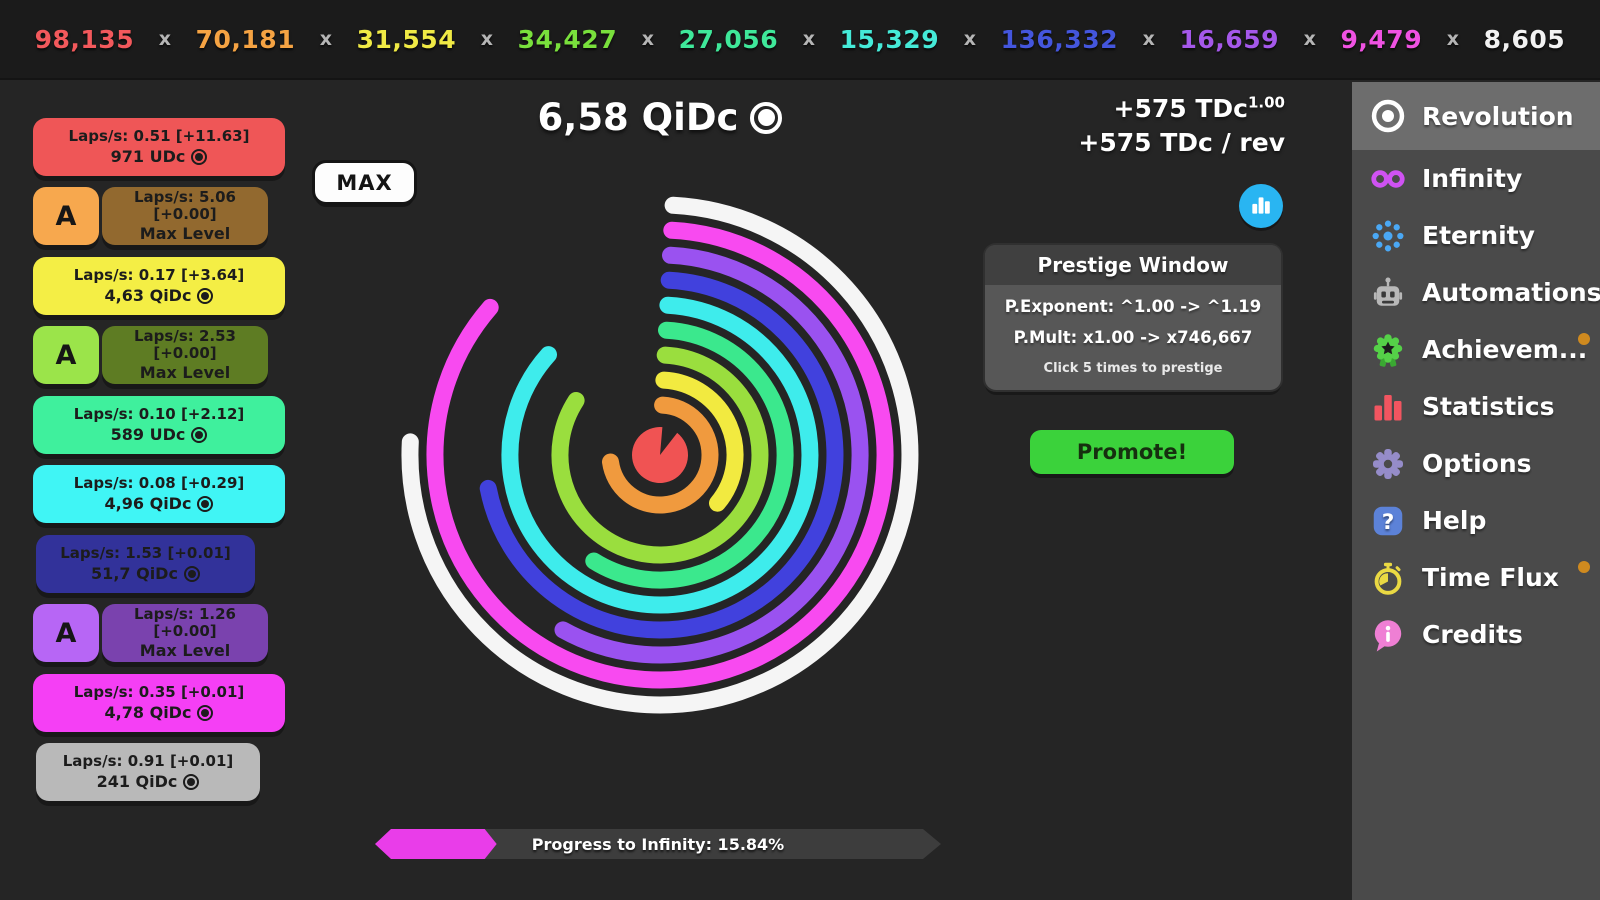 This screenshot has height=900, width=1600. Describe the element at coordinates (145, 564) in the screenshot. I see `generator-button: Laps/s: 1.53 [+0.01] 51,7 QiDc` at that location.